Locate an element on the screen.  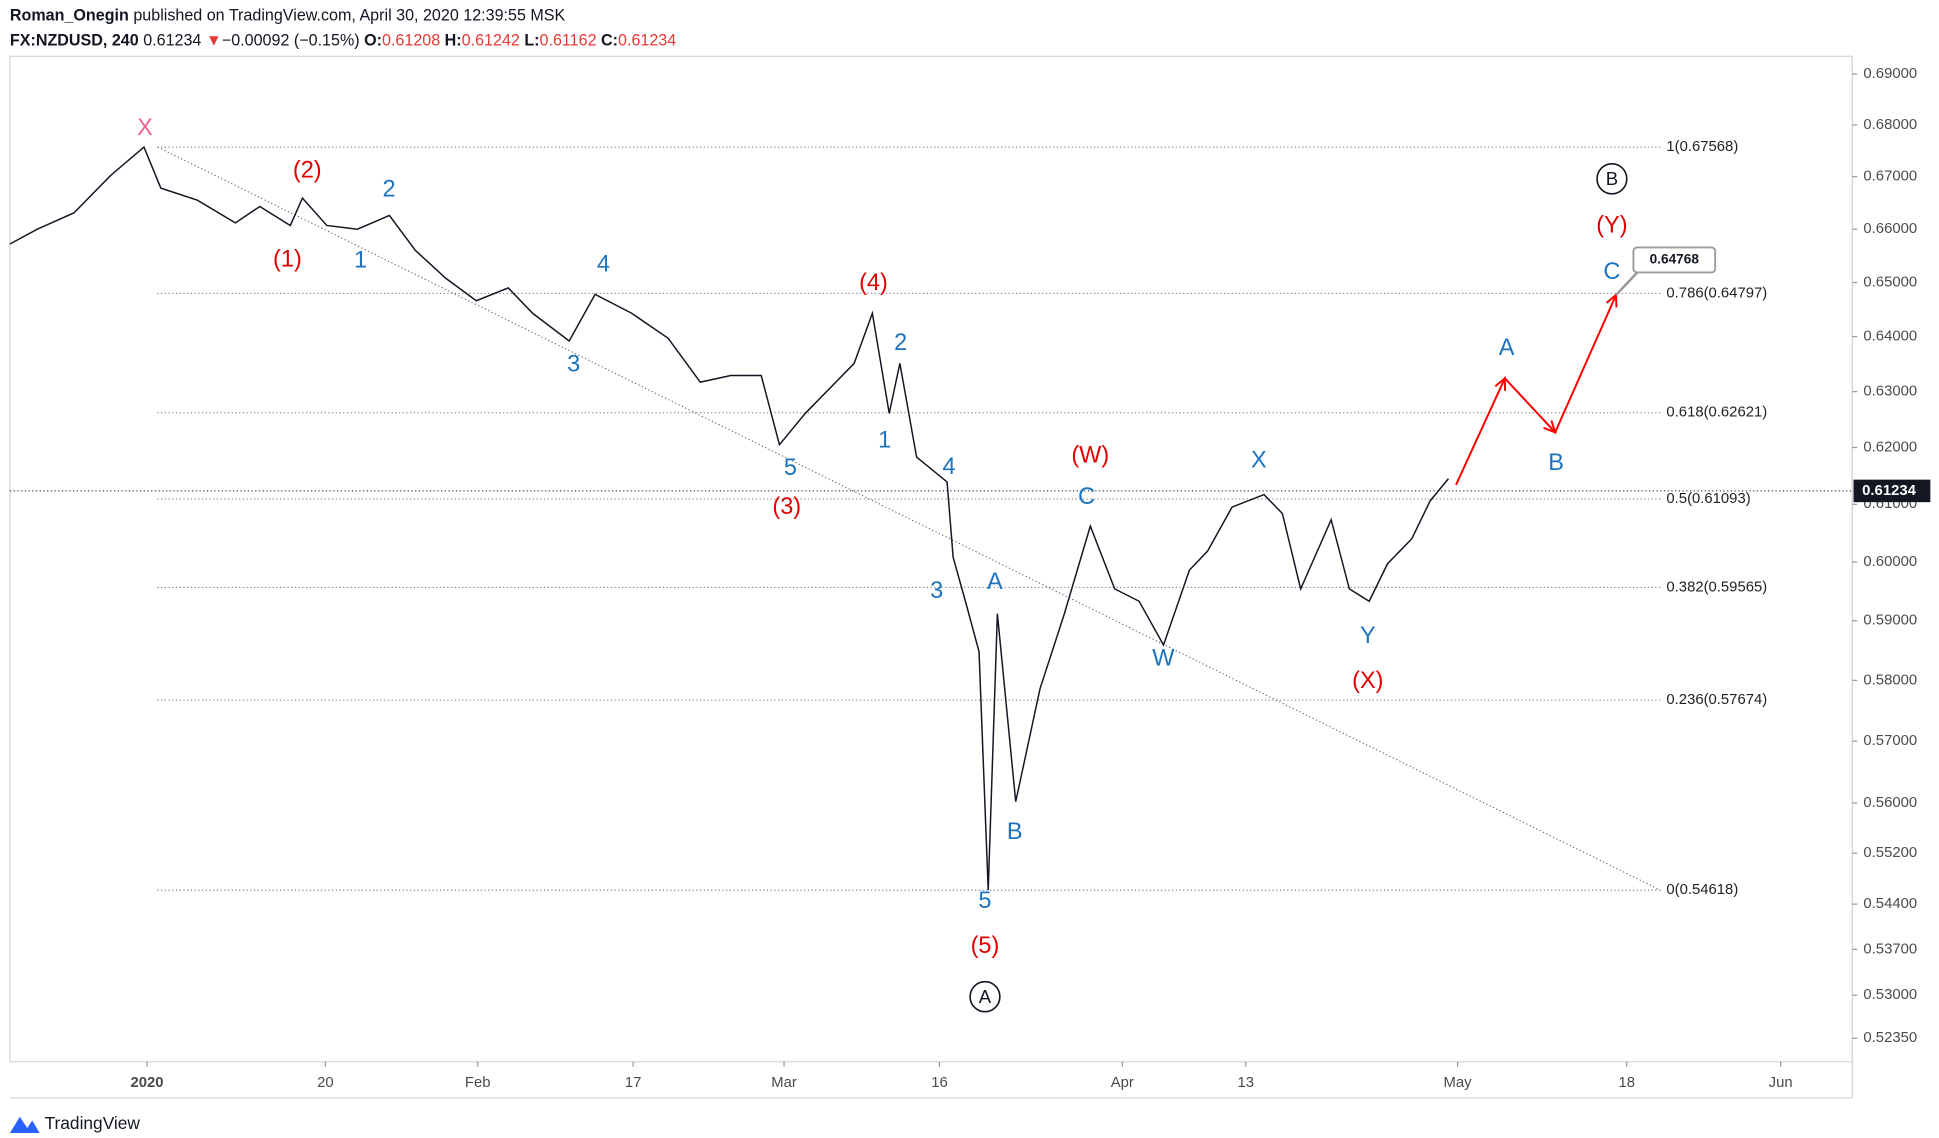
last-price-tag is located at coordinates (1892, 491).